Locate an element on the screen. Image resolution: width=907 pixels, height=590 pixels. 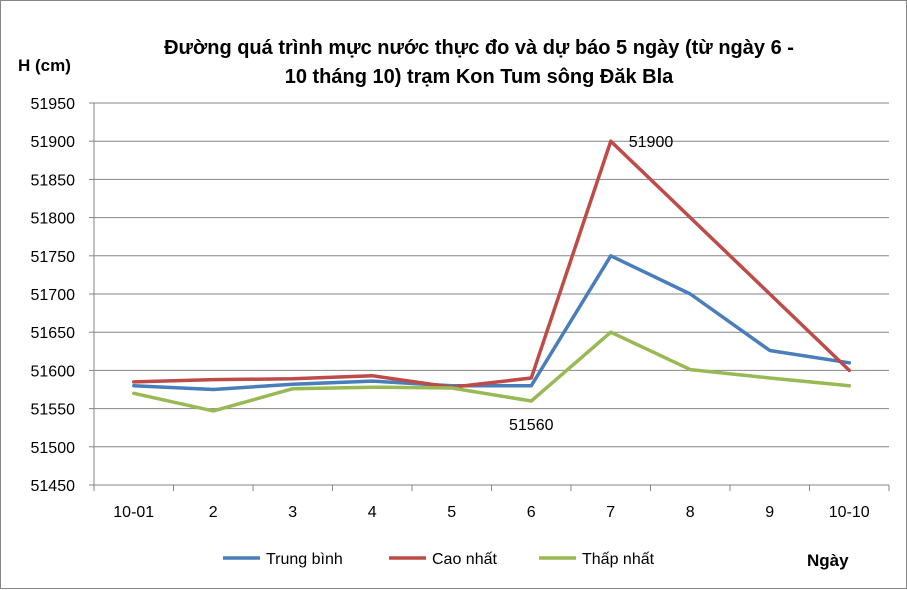
x-tick-label: 4 is located at coordinates (372, 512).